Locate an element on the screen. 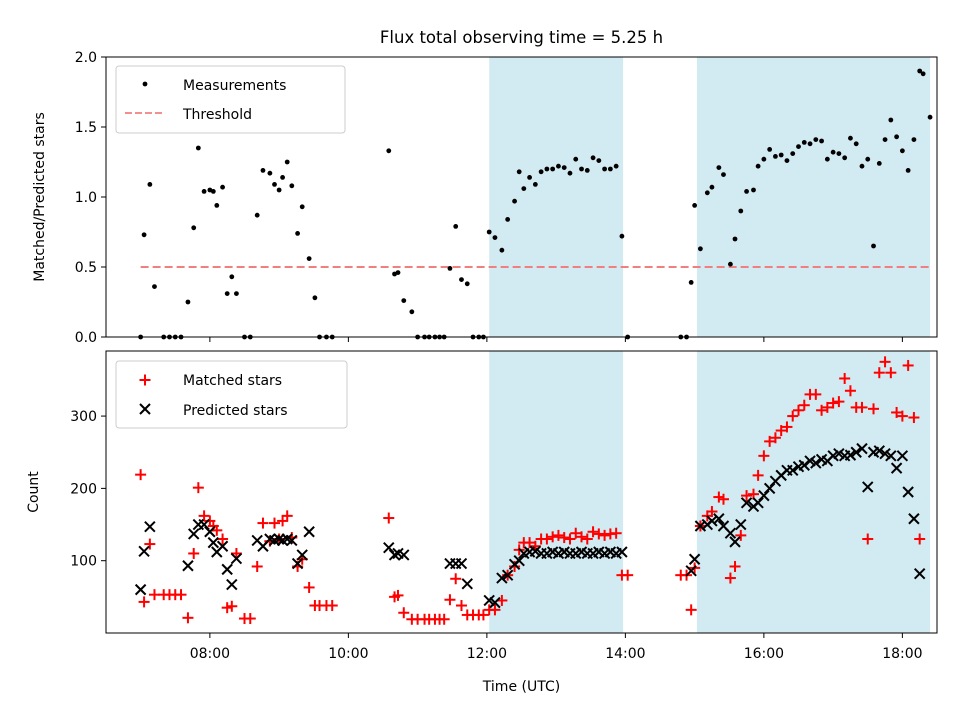 This screenshot has width=960, height=720. bottom-y-axis-label: Count is located at coordinates (34, 492).